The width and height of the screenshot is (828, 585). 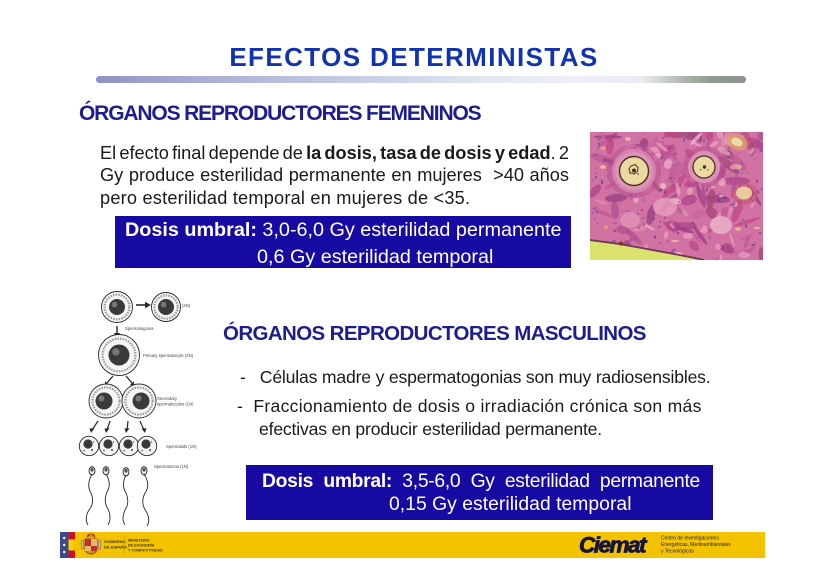 I want to click on svg-text: Spermatozoa (1N), so click(x=171, y=466).